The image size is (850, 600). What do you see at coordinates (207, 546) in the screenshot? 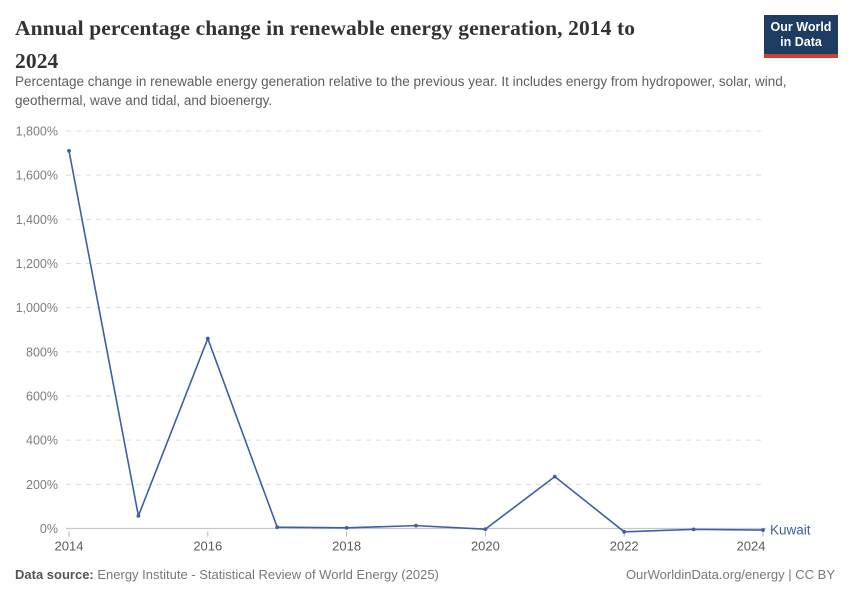
I see `x-axis-tick-label: 2016` at bounding box center [207, 546].